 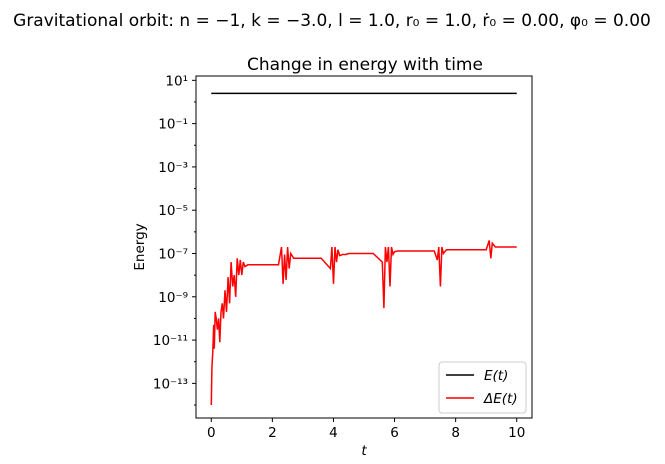 I want to click on legend: E(t) ΔE(t), so click(x=482, y=387).